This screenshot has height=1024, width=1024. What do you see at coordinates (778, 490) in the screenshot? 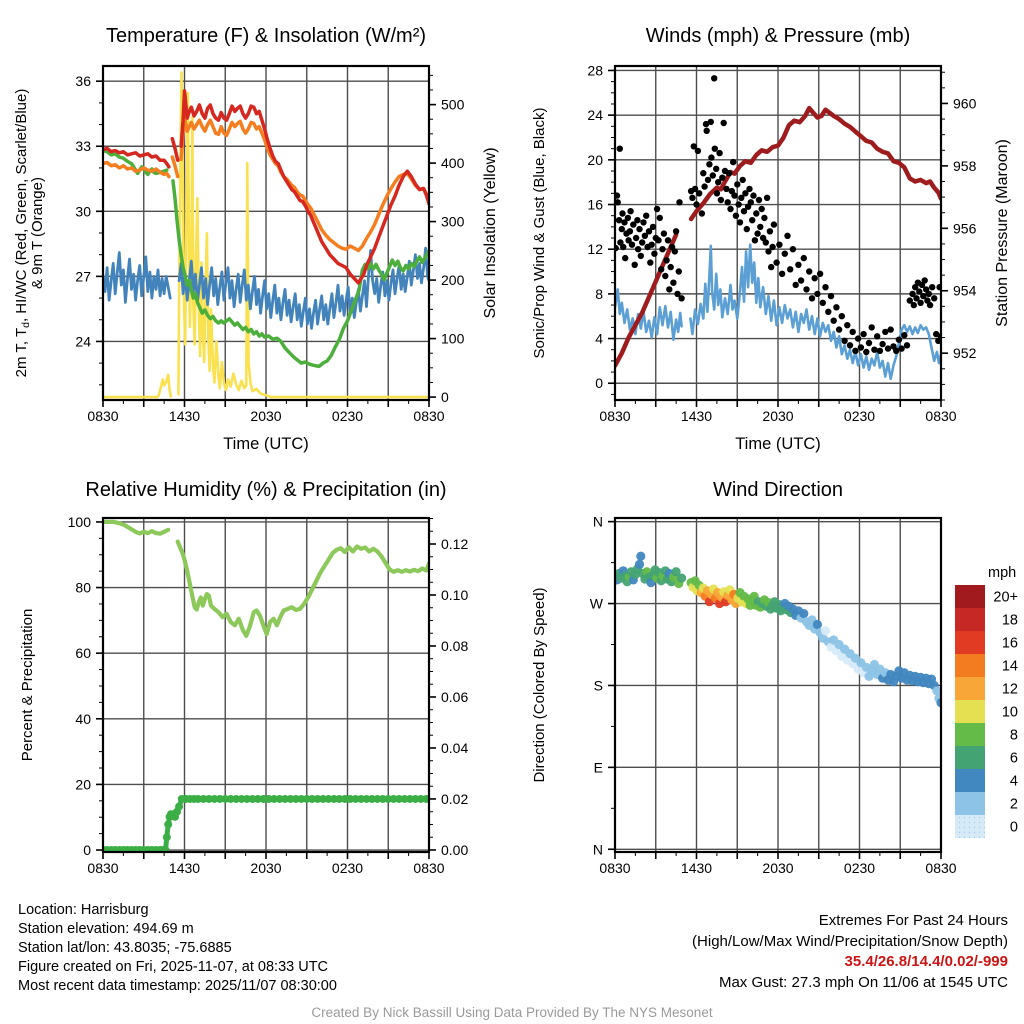
I see `svg-text: Wind Direction` at bounding box center [778, 490].